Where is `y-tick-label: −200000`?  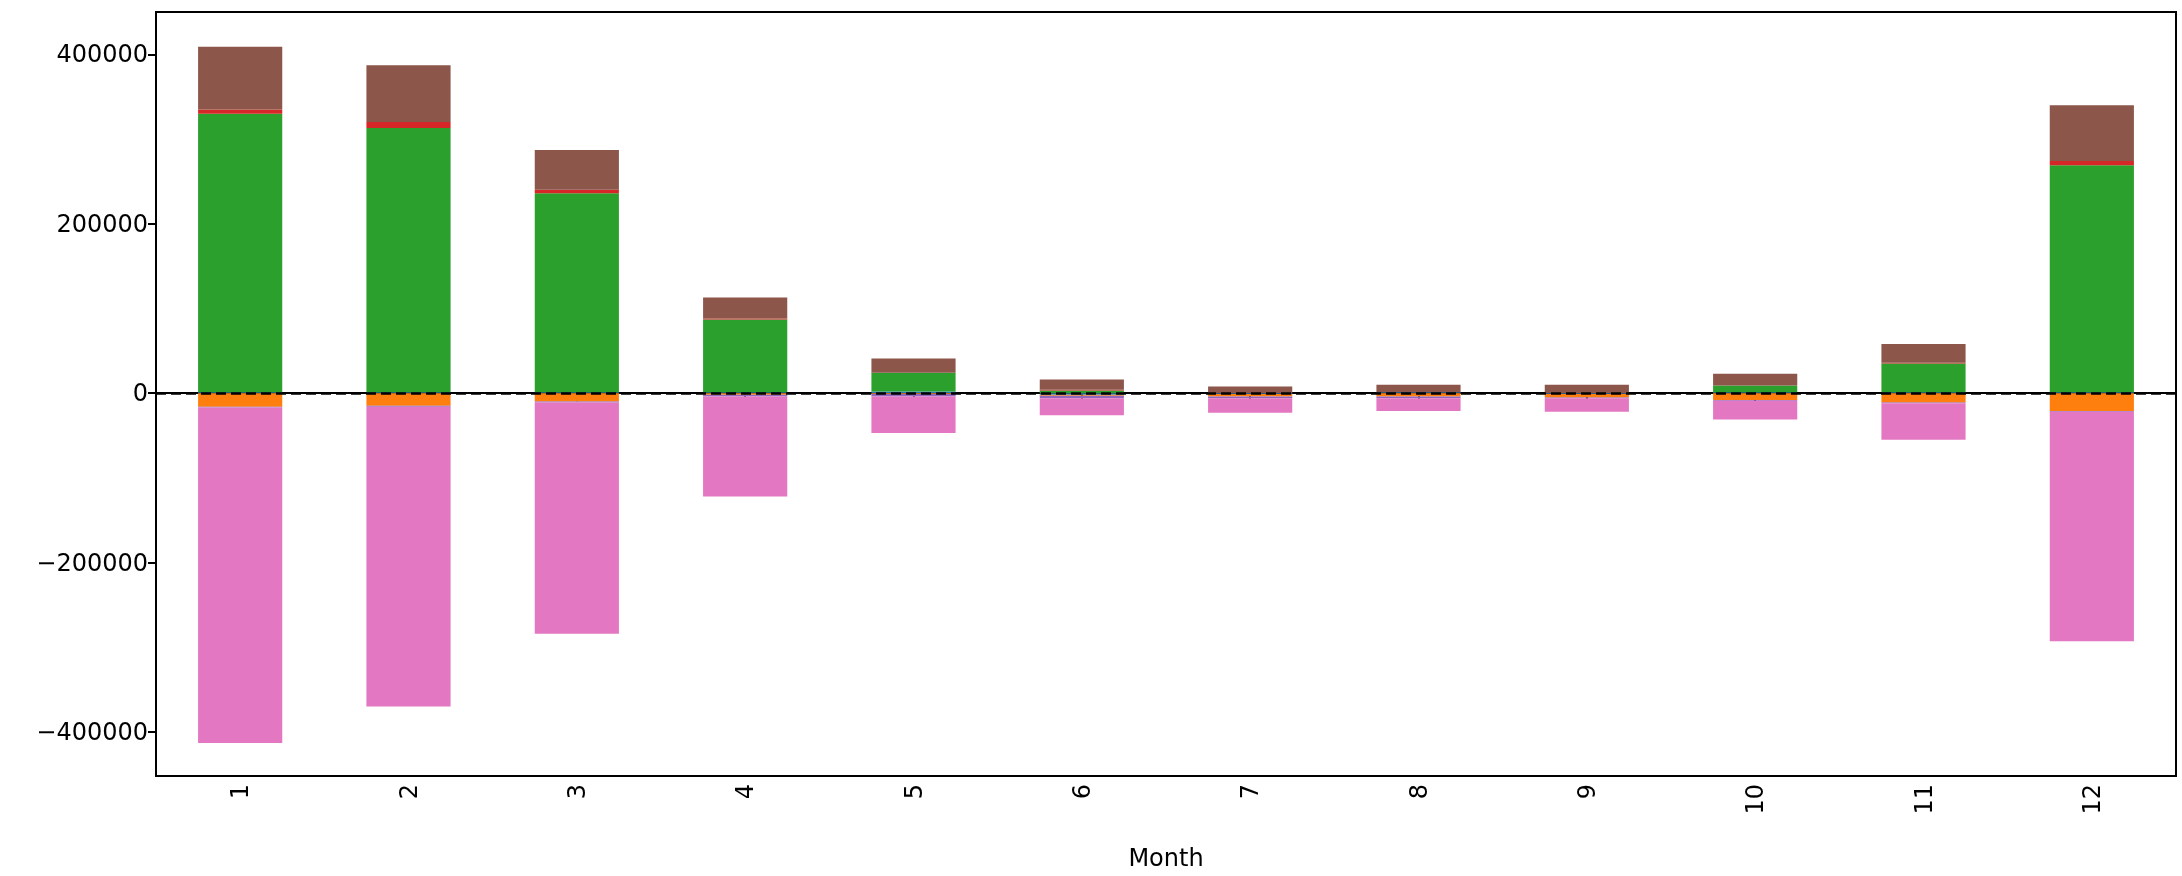
y-tick-label: −200000 is located at coordinates (92, 562).